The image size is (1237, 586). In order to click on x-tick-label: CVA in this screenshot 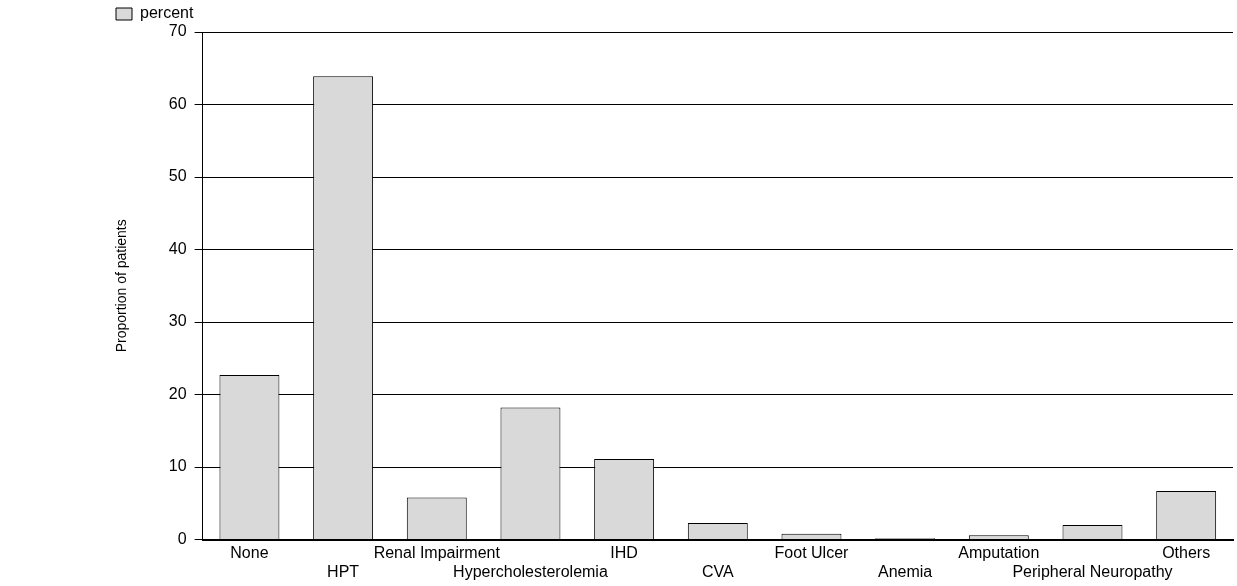, I will do `click(717, 571)`.